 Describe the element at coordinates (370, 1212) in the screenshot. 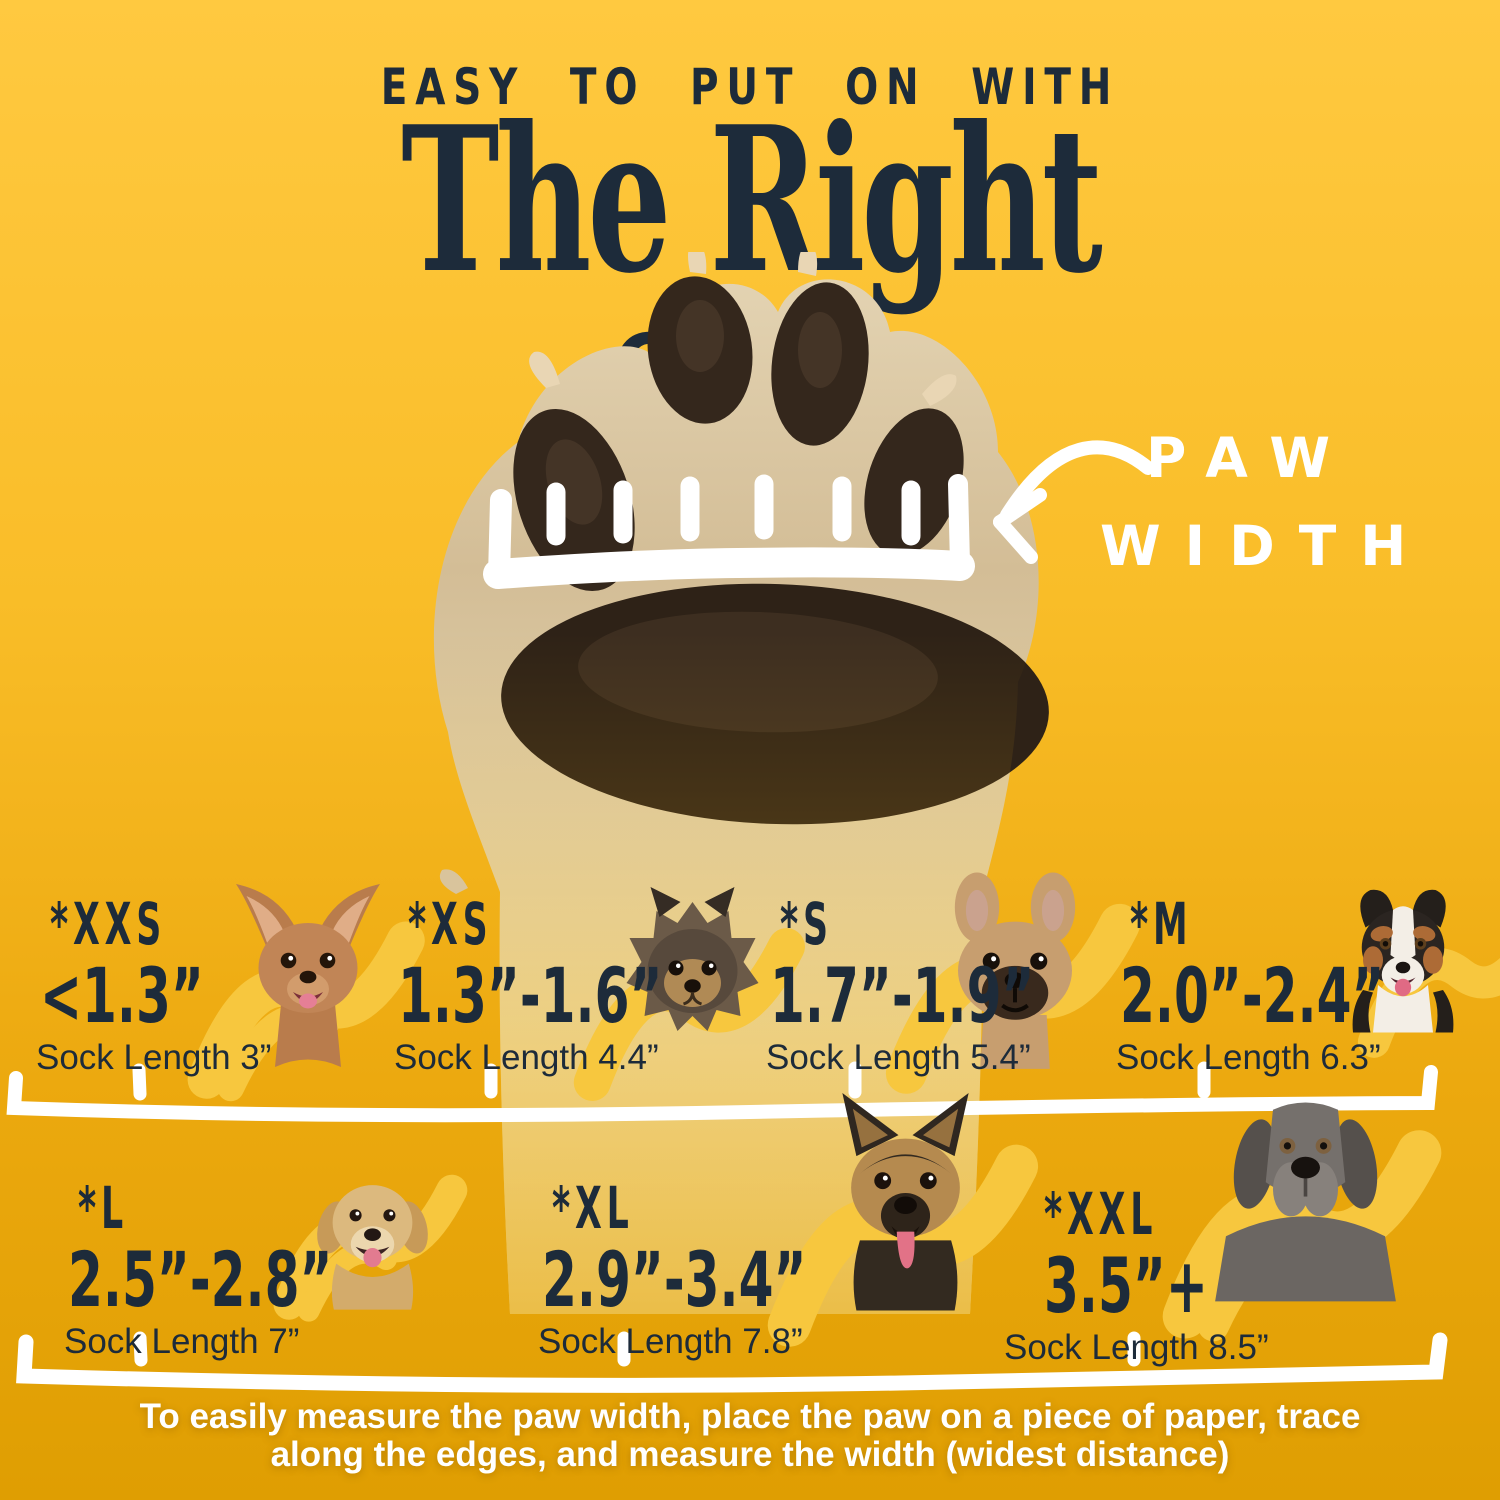

I see `dog-photo-golden-retriever` at that location.